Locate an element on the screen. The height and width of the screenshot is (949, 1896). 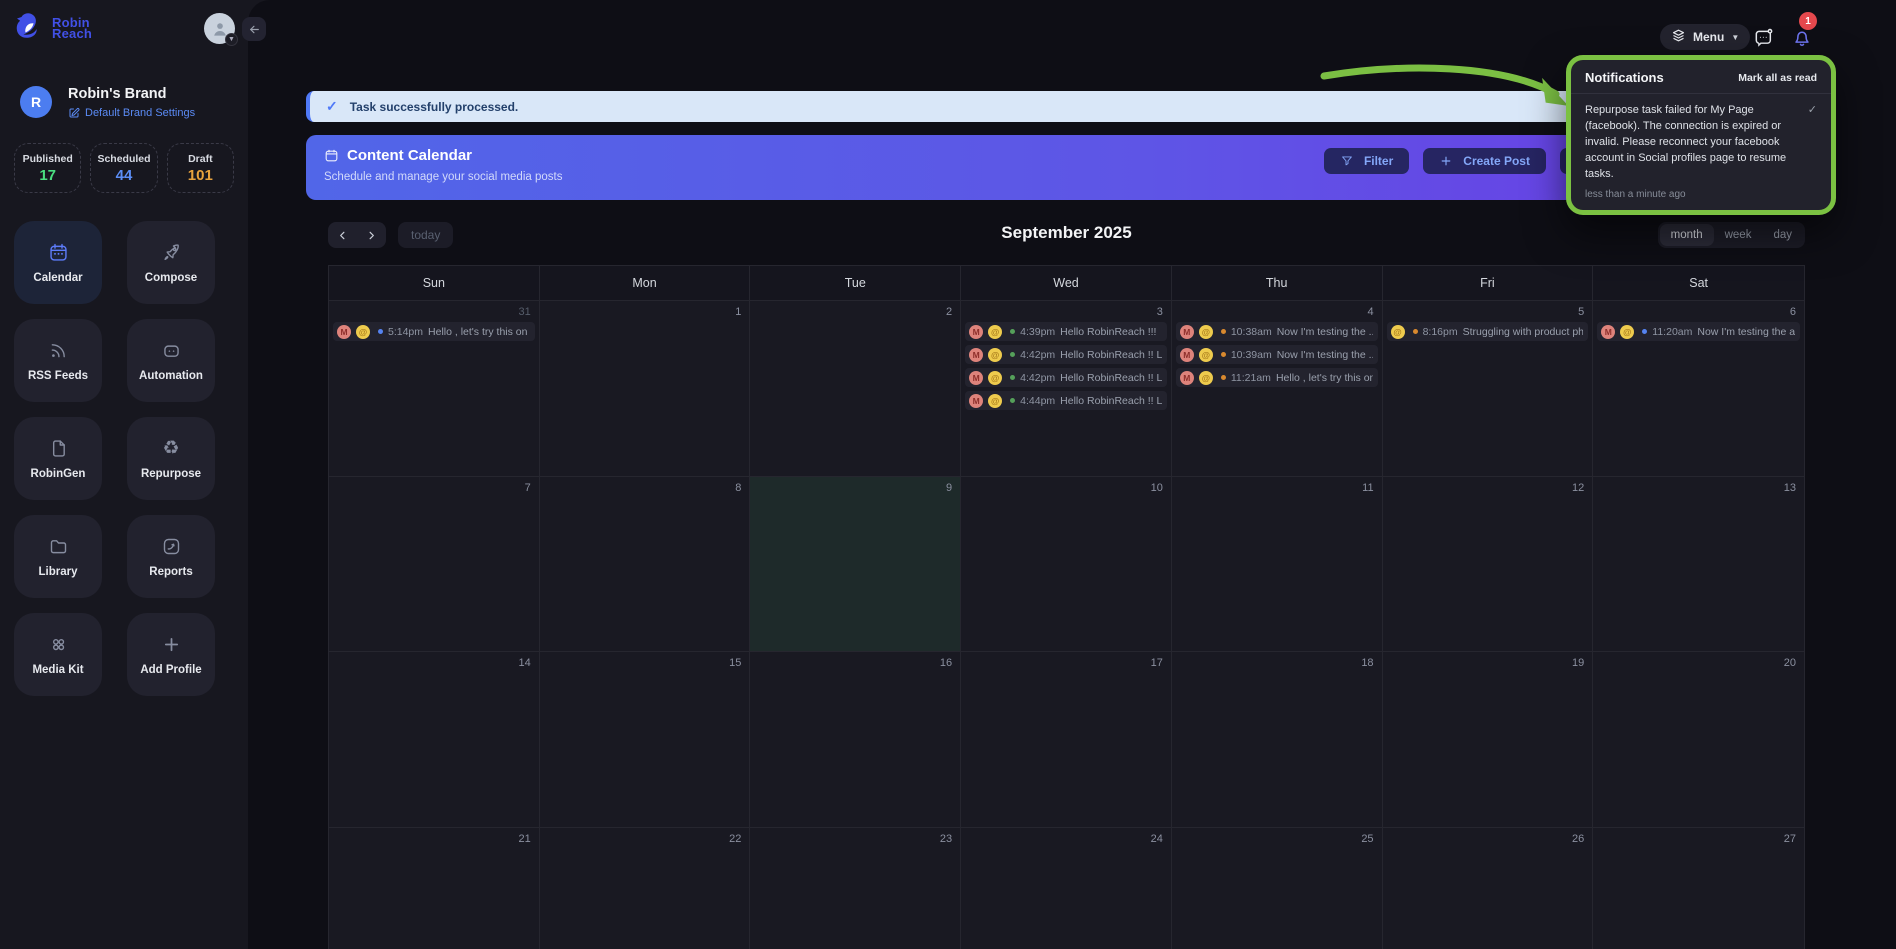
sidebar-item-repurpose: ♻ Repurpose is located at coordinates (171, 458).